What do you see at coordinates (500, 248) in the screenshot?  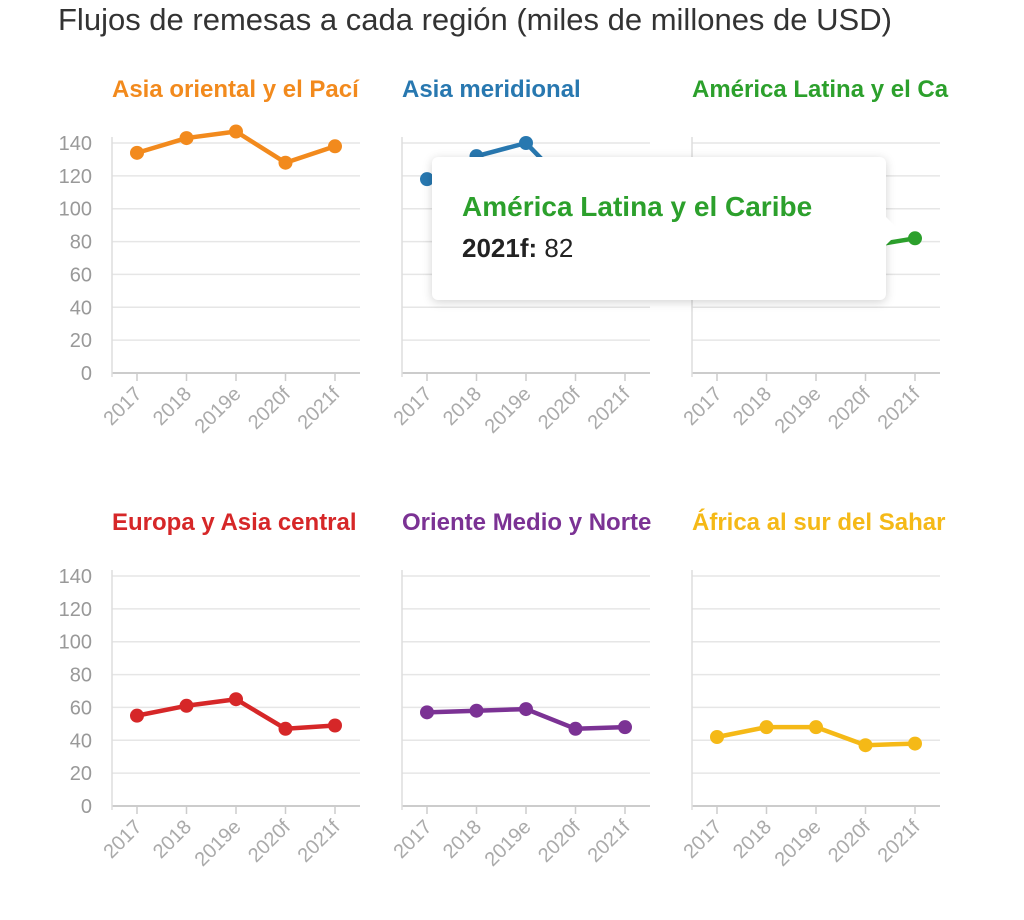 I see `tooltip-label: 2021f:` at bounding box center [500, 248].